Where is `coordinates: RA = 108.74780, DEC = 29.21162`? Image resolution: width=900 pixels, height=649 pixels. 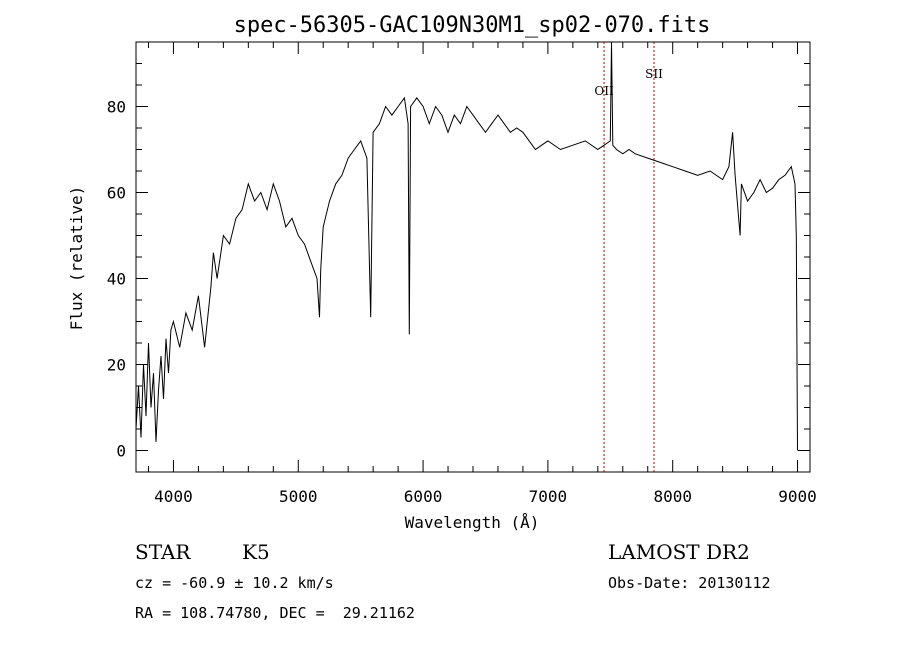
coordinates: RA = 108.74780, DEC = 29.21162 is located at coordinates (275, 613).